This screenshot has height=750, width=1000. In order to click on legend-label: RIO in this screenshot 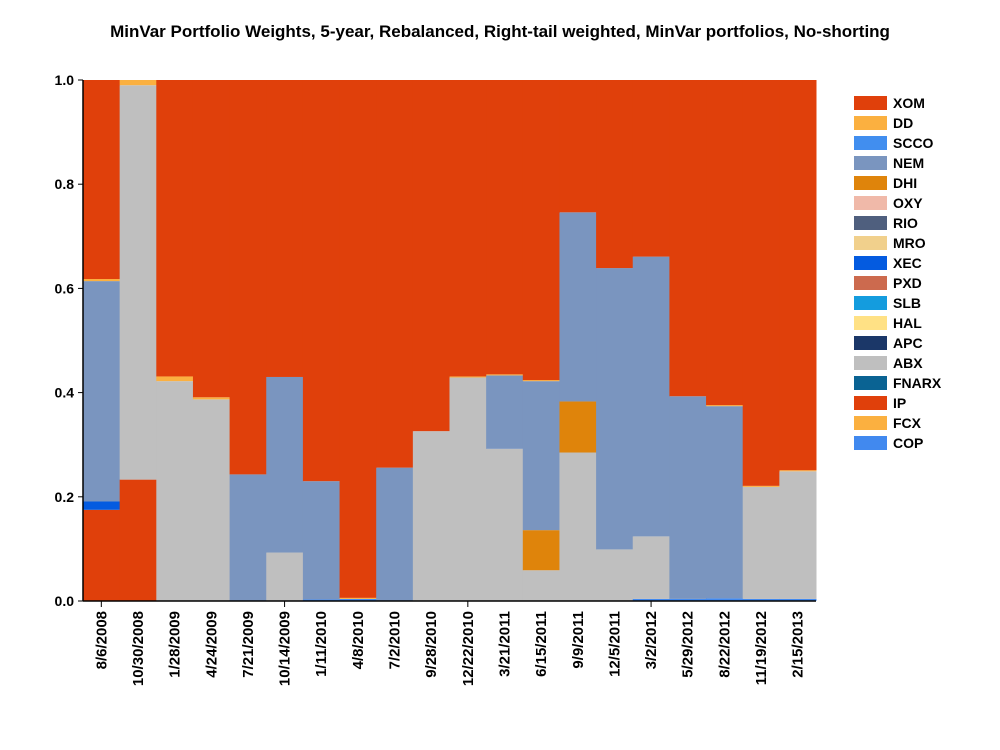, I will do `click(905, 223)`.